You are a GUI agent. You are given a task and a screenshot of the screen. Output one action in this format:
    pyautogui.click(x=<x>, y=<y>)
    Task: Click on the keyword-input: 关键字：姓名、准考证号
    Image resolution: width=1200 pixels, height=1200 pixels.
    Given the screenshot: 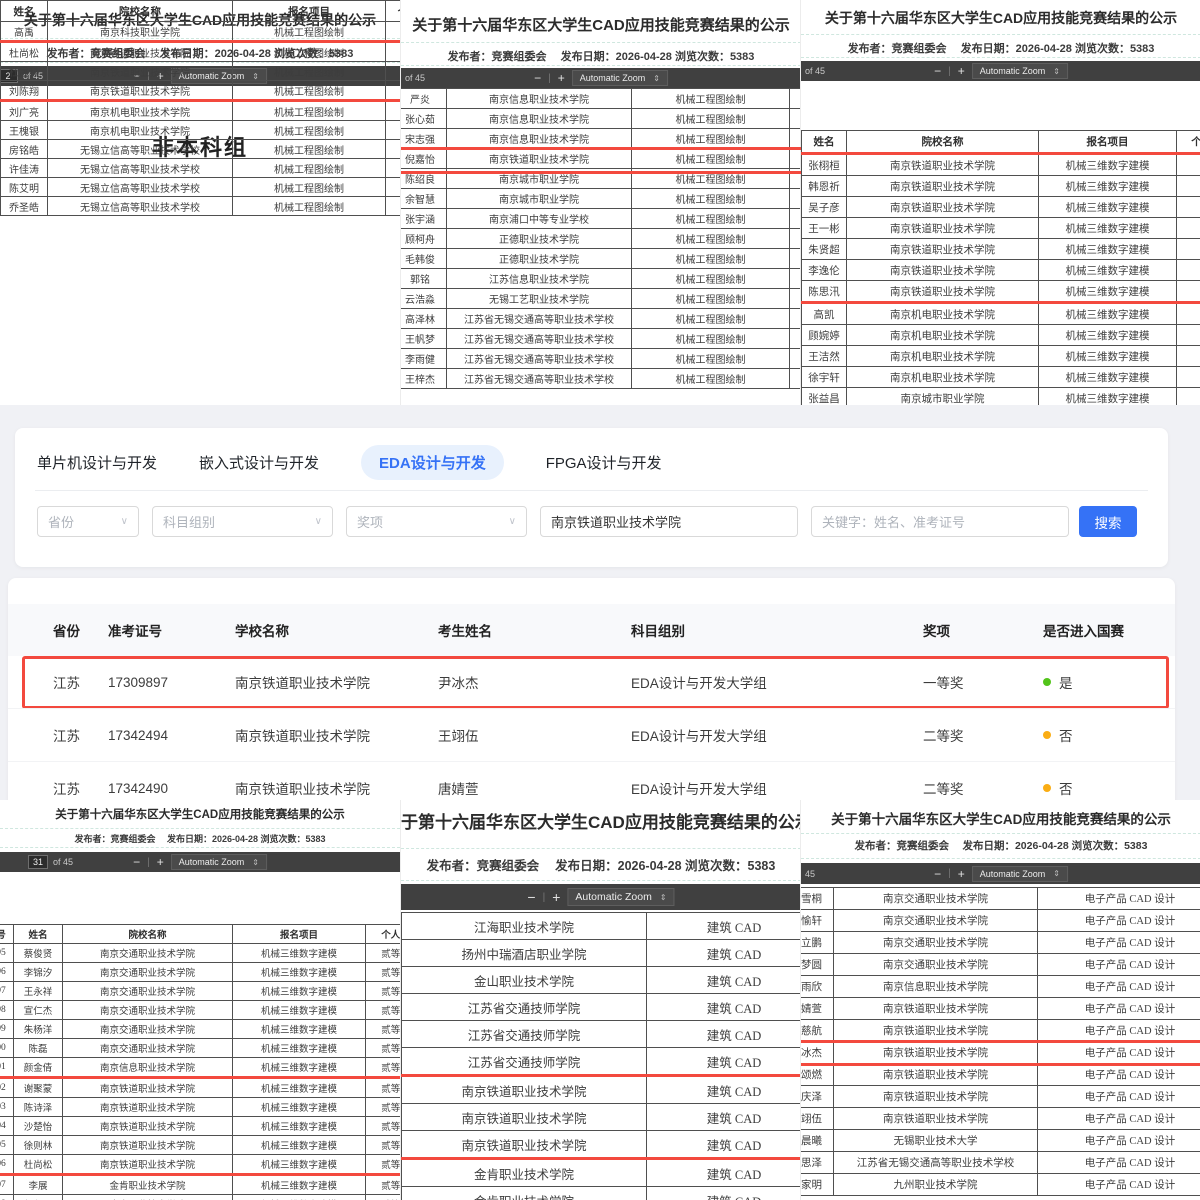 What is the action you would take?
    pyautogui.click(x=940, y=521)
    